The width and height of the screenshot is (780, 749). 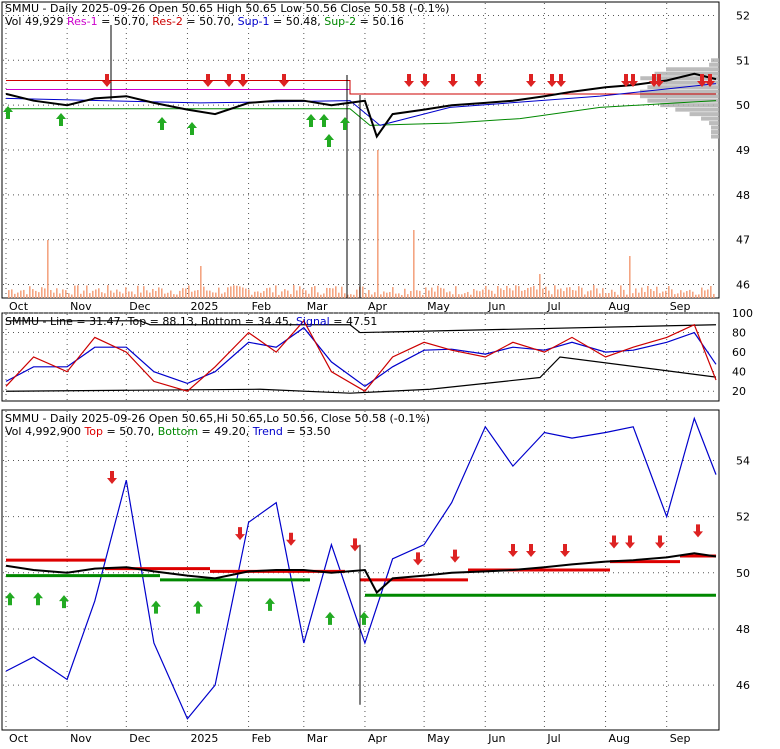 I want to click on x-tick-label: Jun, so click(x=496, y=306).